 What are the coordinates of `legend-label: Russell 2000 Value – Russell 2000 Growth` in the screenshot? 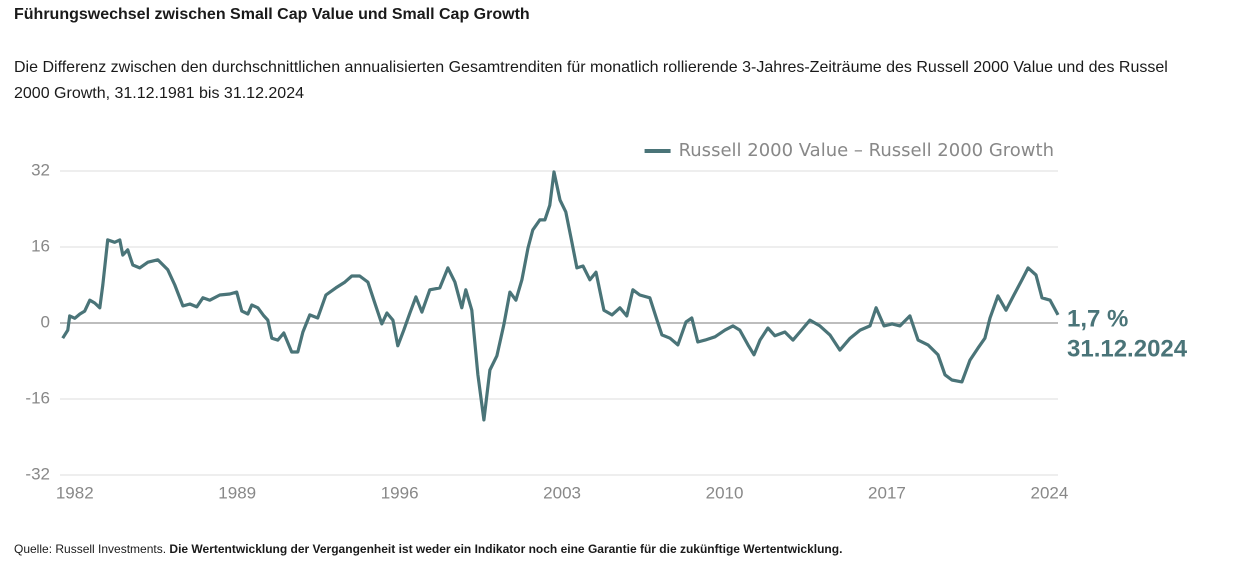 It's located at (866, 150).